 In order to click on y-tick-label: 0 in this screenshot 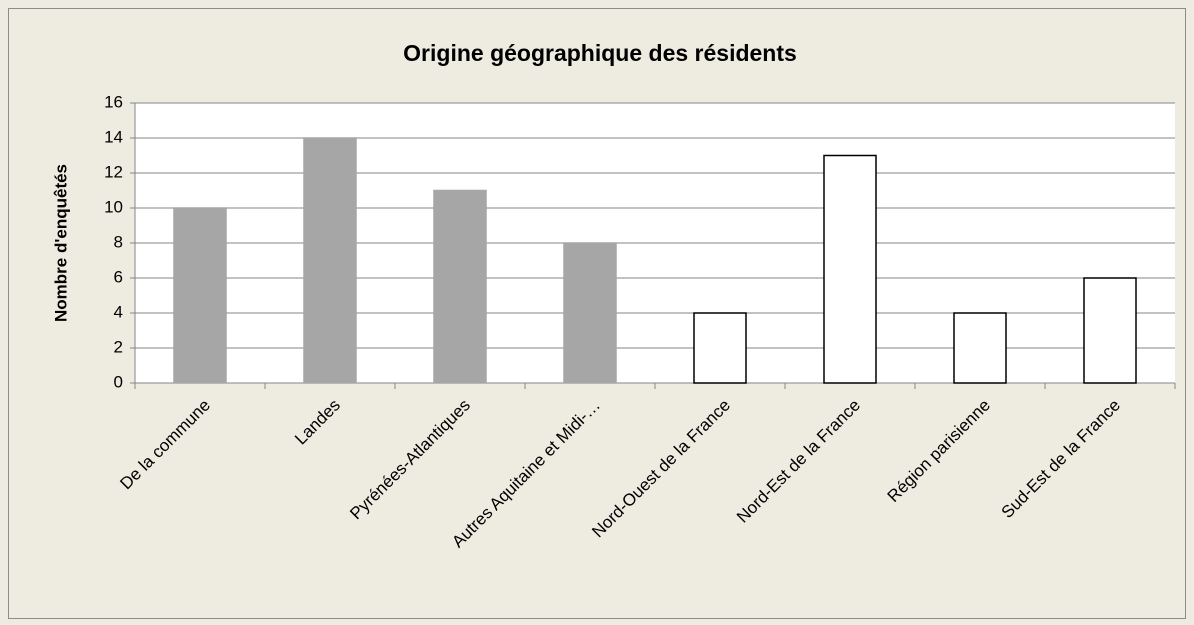, I will do `click(118, 381)`.